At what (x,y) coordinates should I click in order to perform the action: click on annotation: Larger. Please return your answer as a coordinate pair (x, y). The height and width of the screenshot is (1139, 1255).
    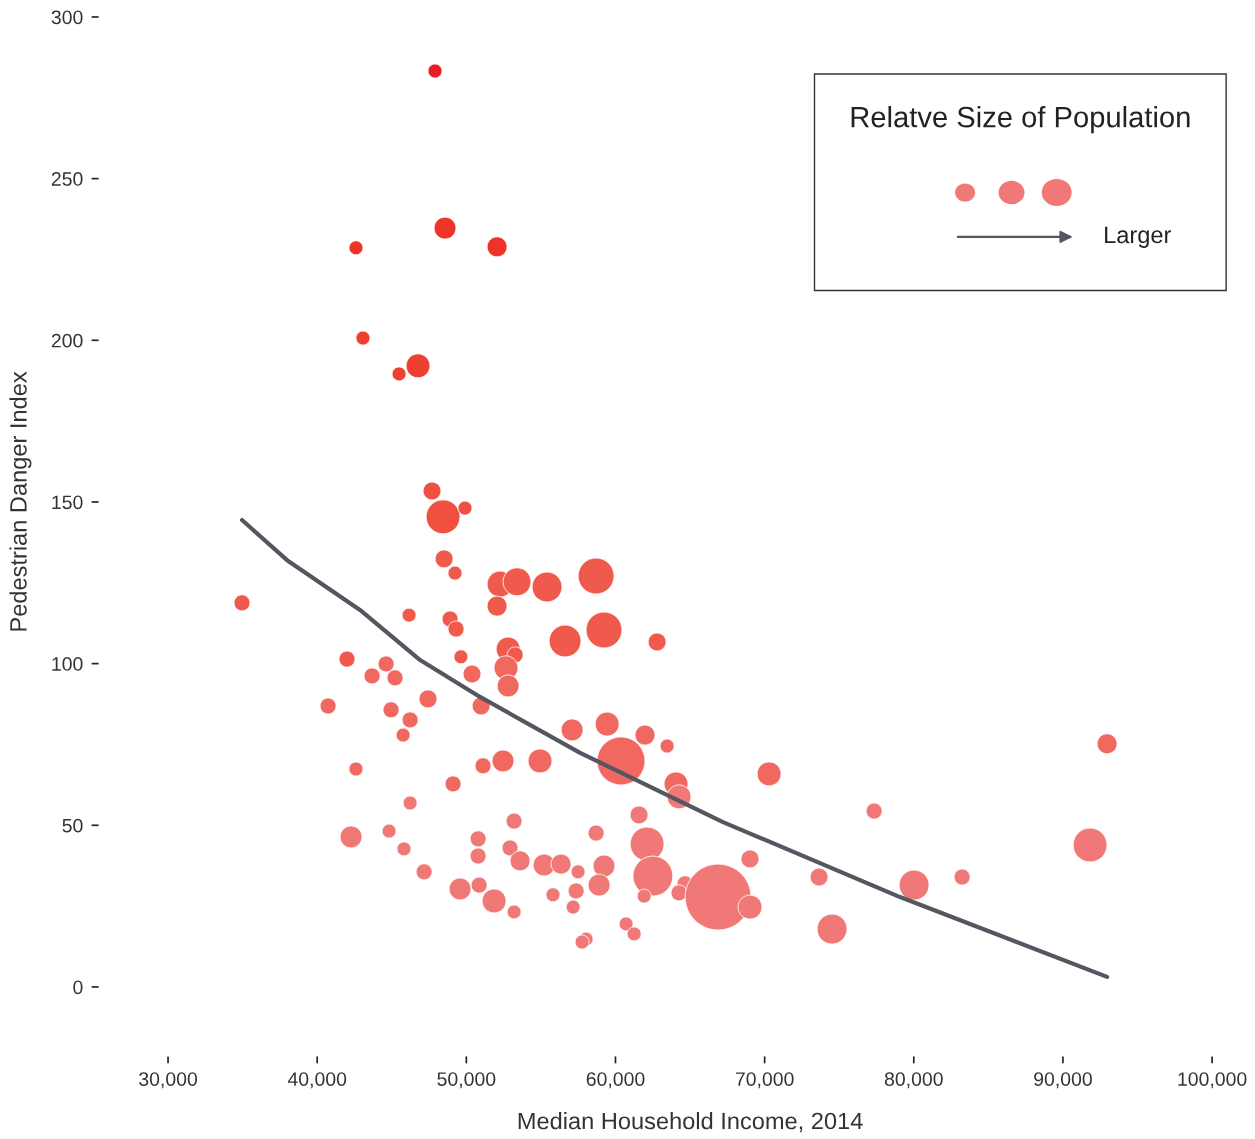
    Looking at the image, I should click on (1138, 237).